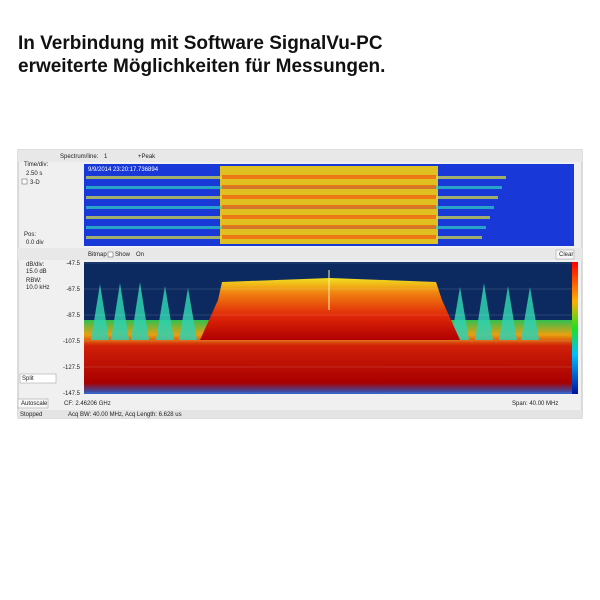  Describe the element at coordinates (79, 157) in the screenshot. I see `label: Spectrum/line:` at that location.